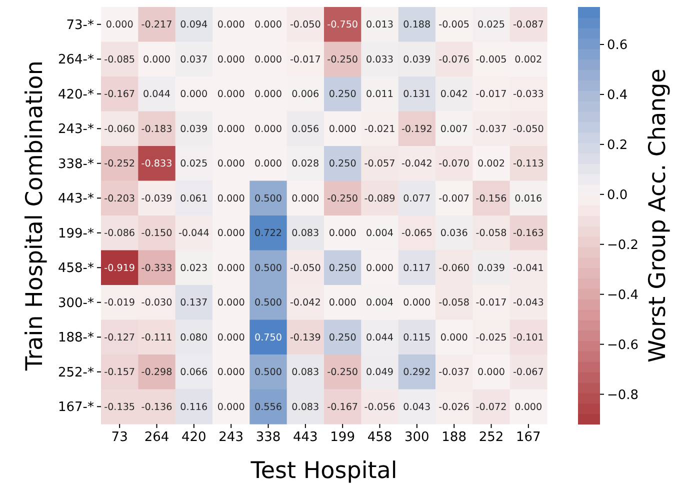 The image size is (680, 487). What do you see at coordinates (417, 198) in the screenshot?
I see `data-label: 0.077` at bounding box center [417, 198].